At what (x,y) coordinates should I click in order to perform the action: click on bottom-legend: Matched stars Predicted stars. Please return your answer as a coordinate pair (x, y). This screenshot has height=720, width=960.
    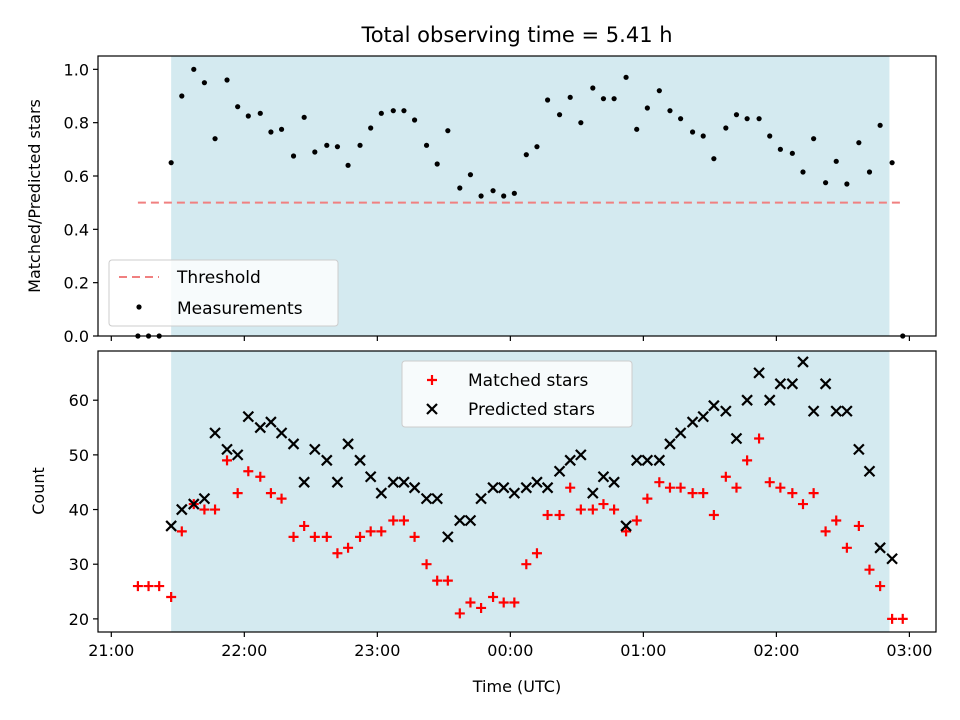
    Looking at the image, I should click on (517, 394).